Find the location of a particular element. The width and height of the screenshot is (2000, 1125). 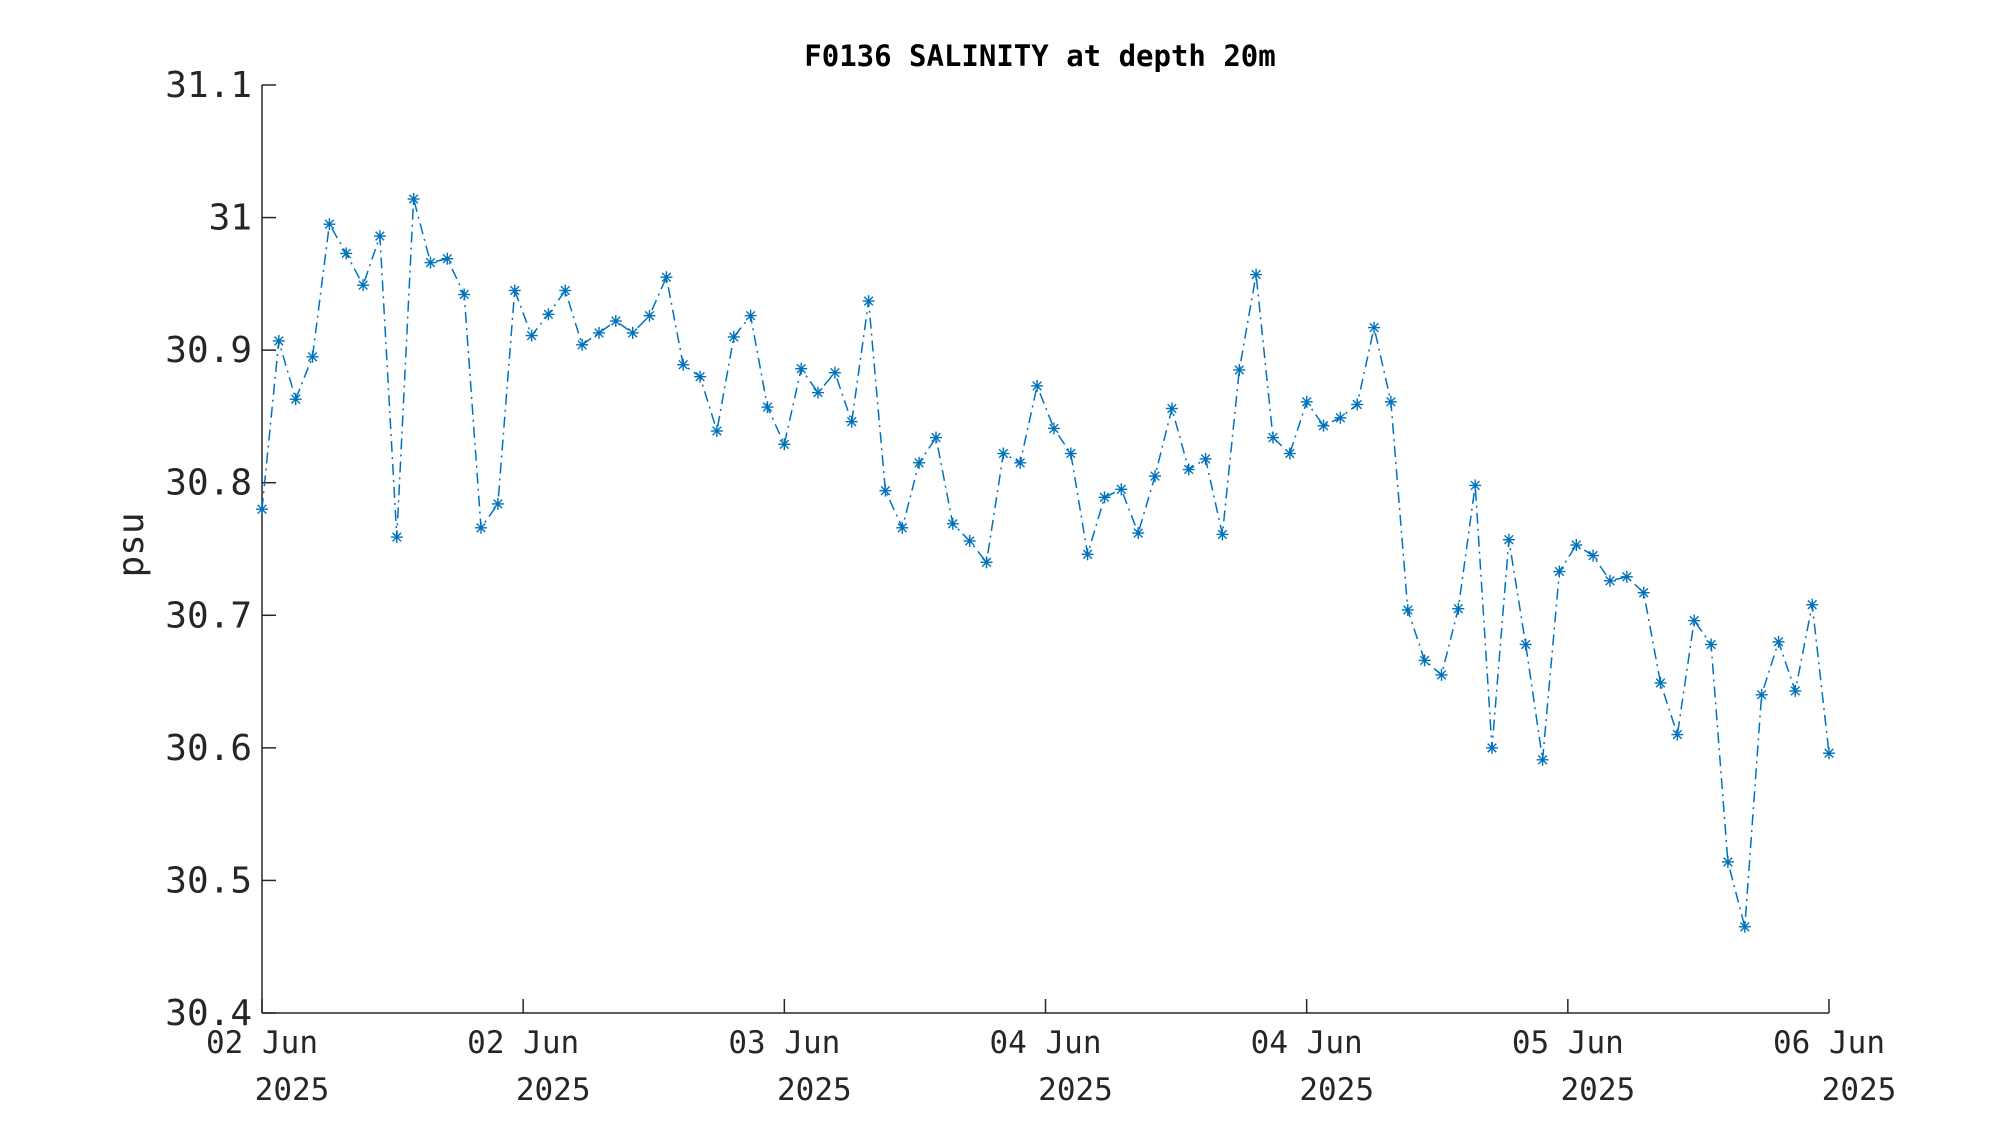

y-tick-label: 30.6 is located at coordinates (208, 748).